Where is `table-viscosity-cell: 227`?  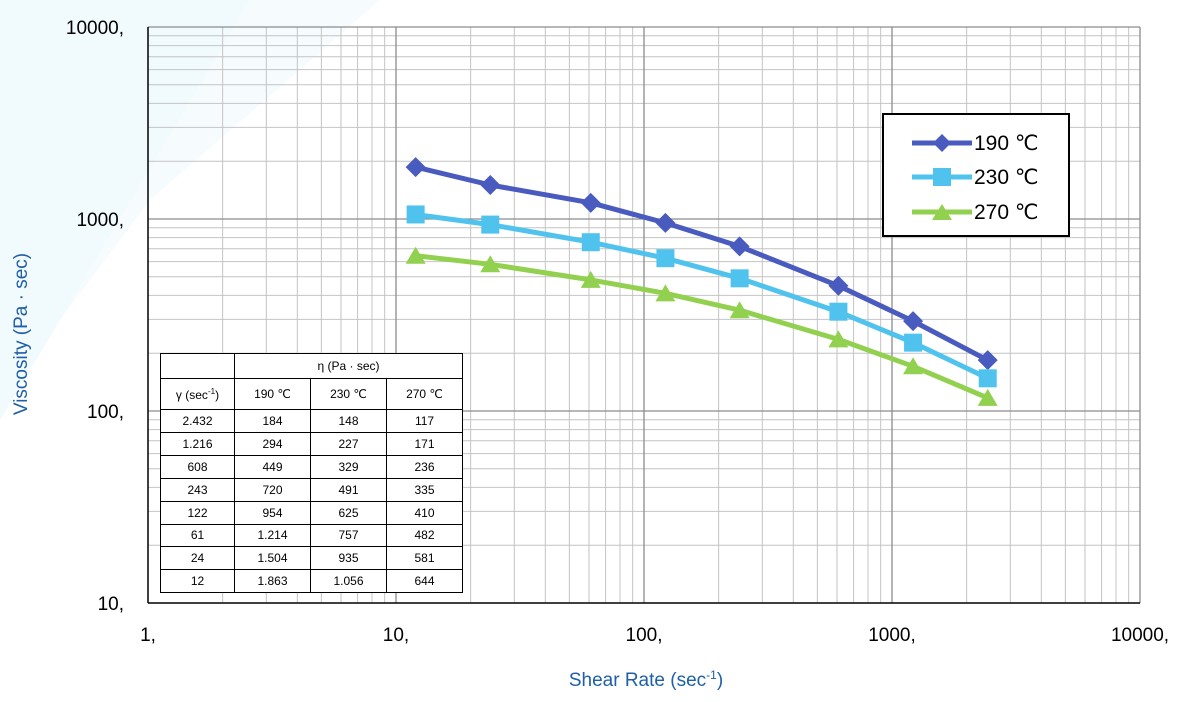
table-viscosity-cell: 227 is located at coordinates (348, 444).